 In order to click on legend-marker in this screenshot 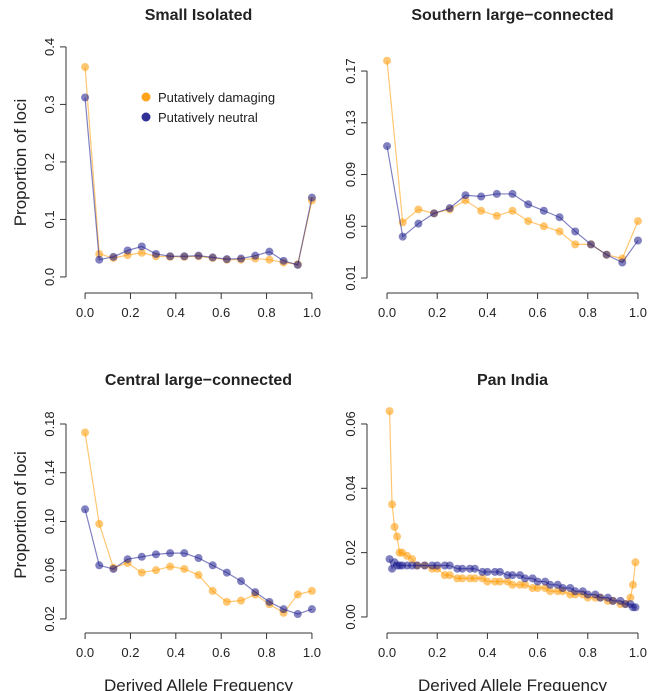, I will do `click(146, 117)`.